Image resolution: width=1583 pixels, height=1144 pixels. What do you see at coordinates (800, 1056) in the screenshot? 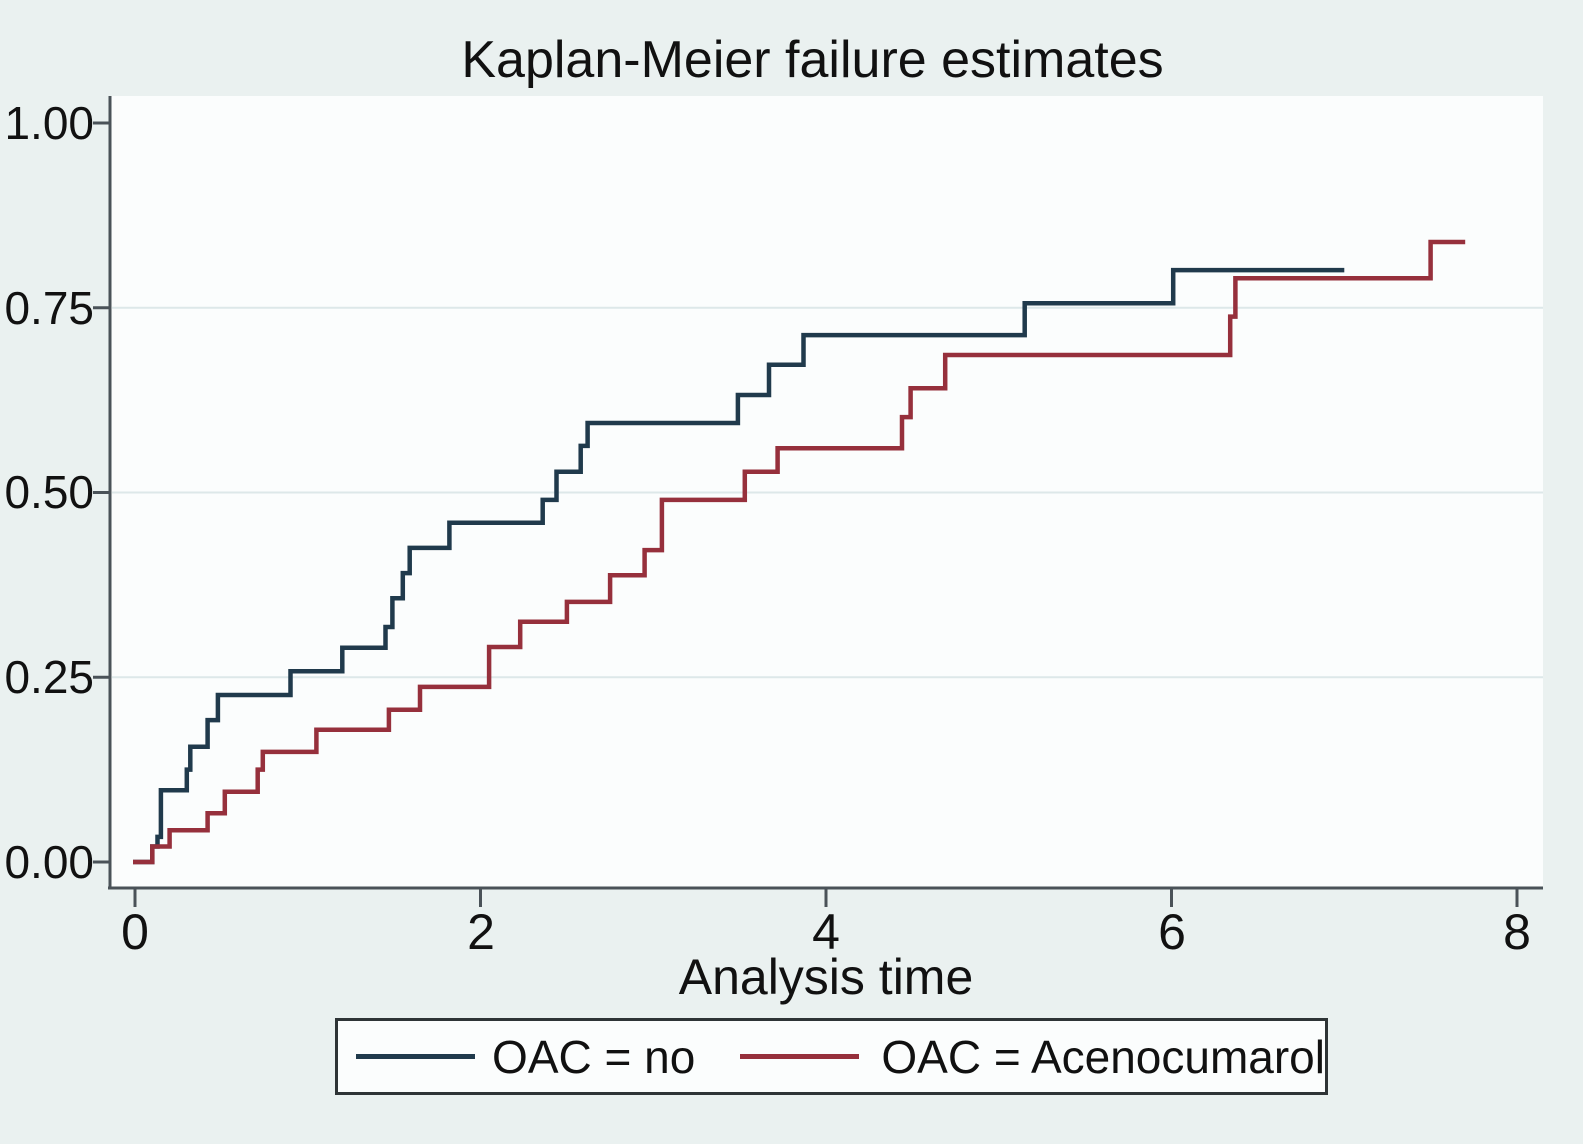
I see `legend-line-oac-acenocumarol-icon` at bounding box center [800, 1056].